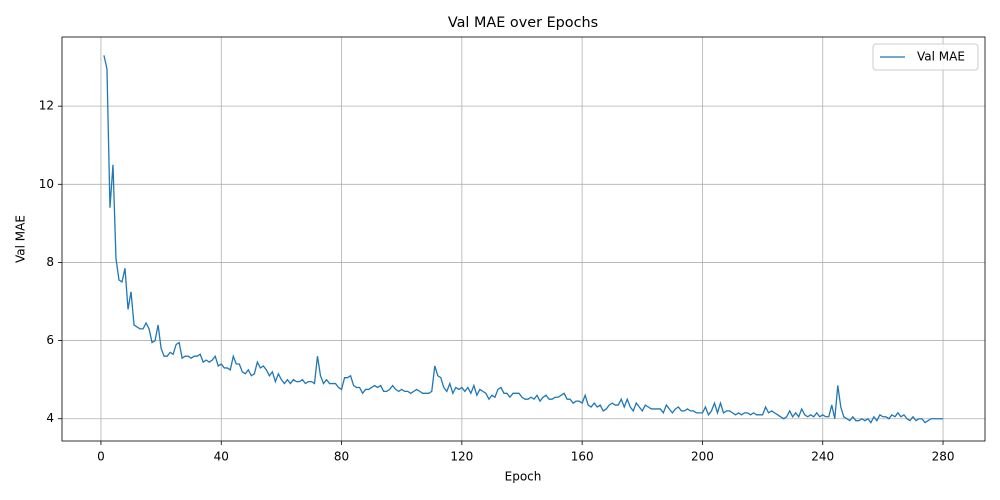 The height and width of the screenshot is (500, 1000). Describe the element at coordinates (941, 57) in the screenshot. I see `legend-label: Val MAE` at that location.